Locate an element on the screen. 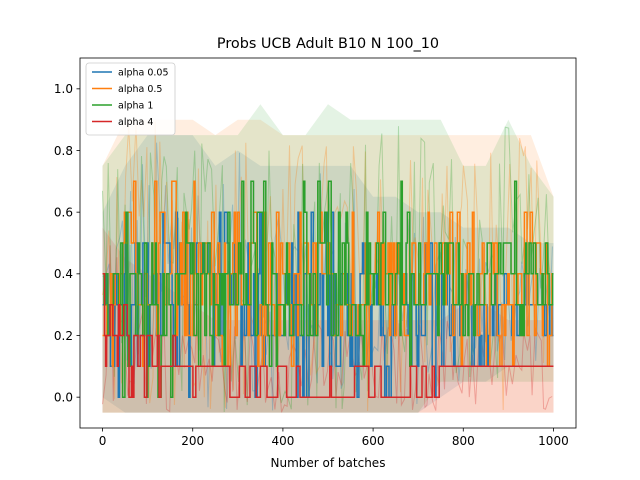  x-tick-label: 200 is located at coordinates (192, 441).